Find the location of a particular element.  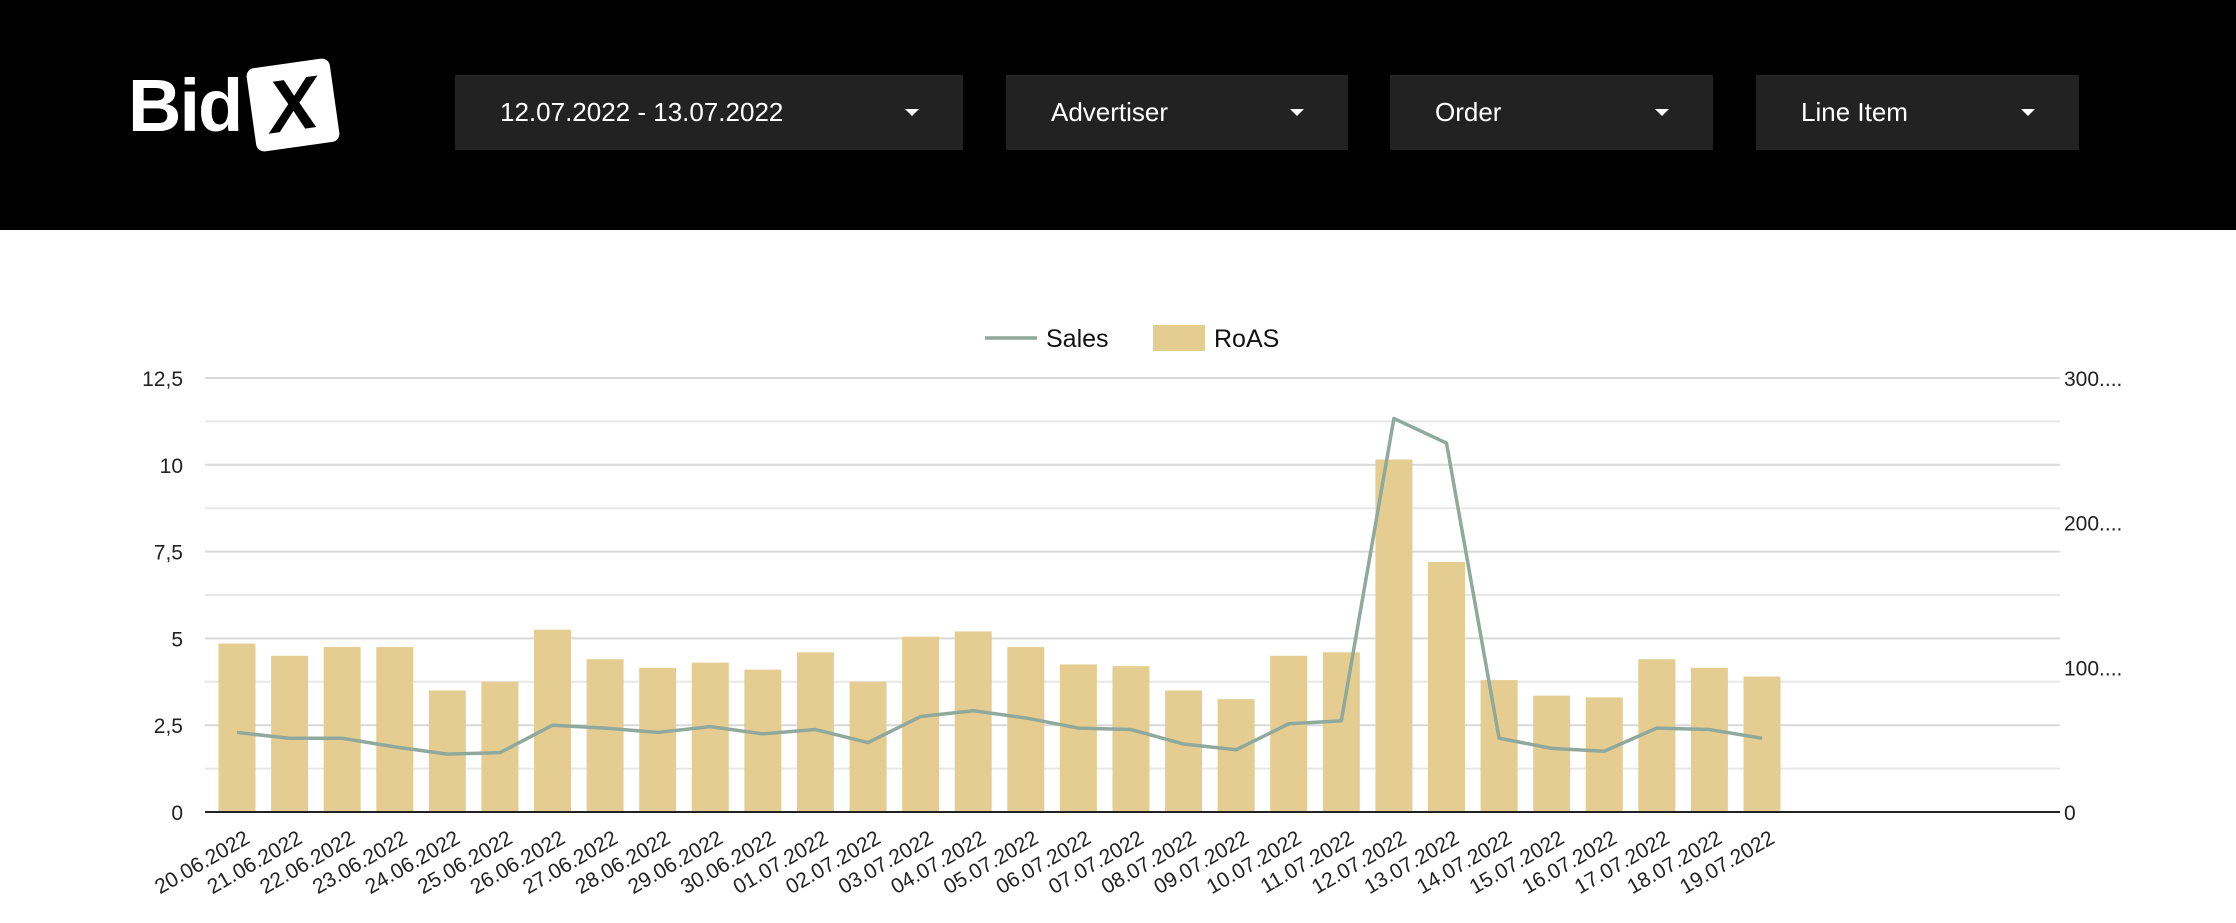

left-axis-tick-label: 10 is located at coordinates (171, 466).